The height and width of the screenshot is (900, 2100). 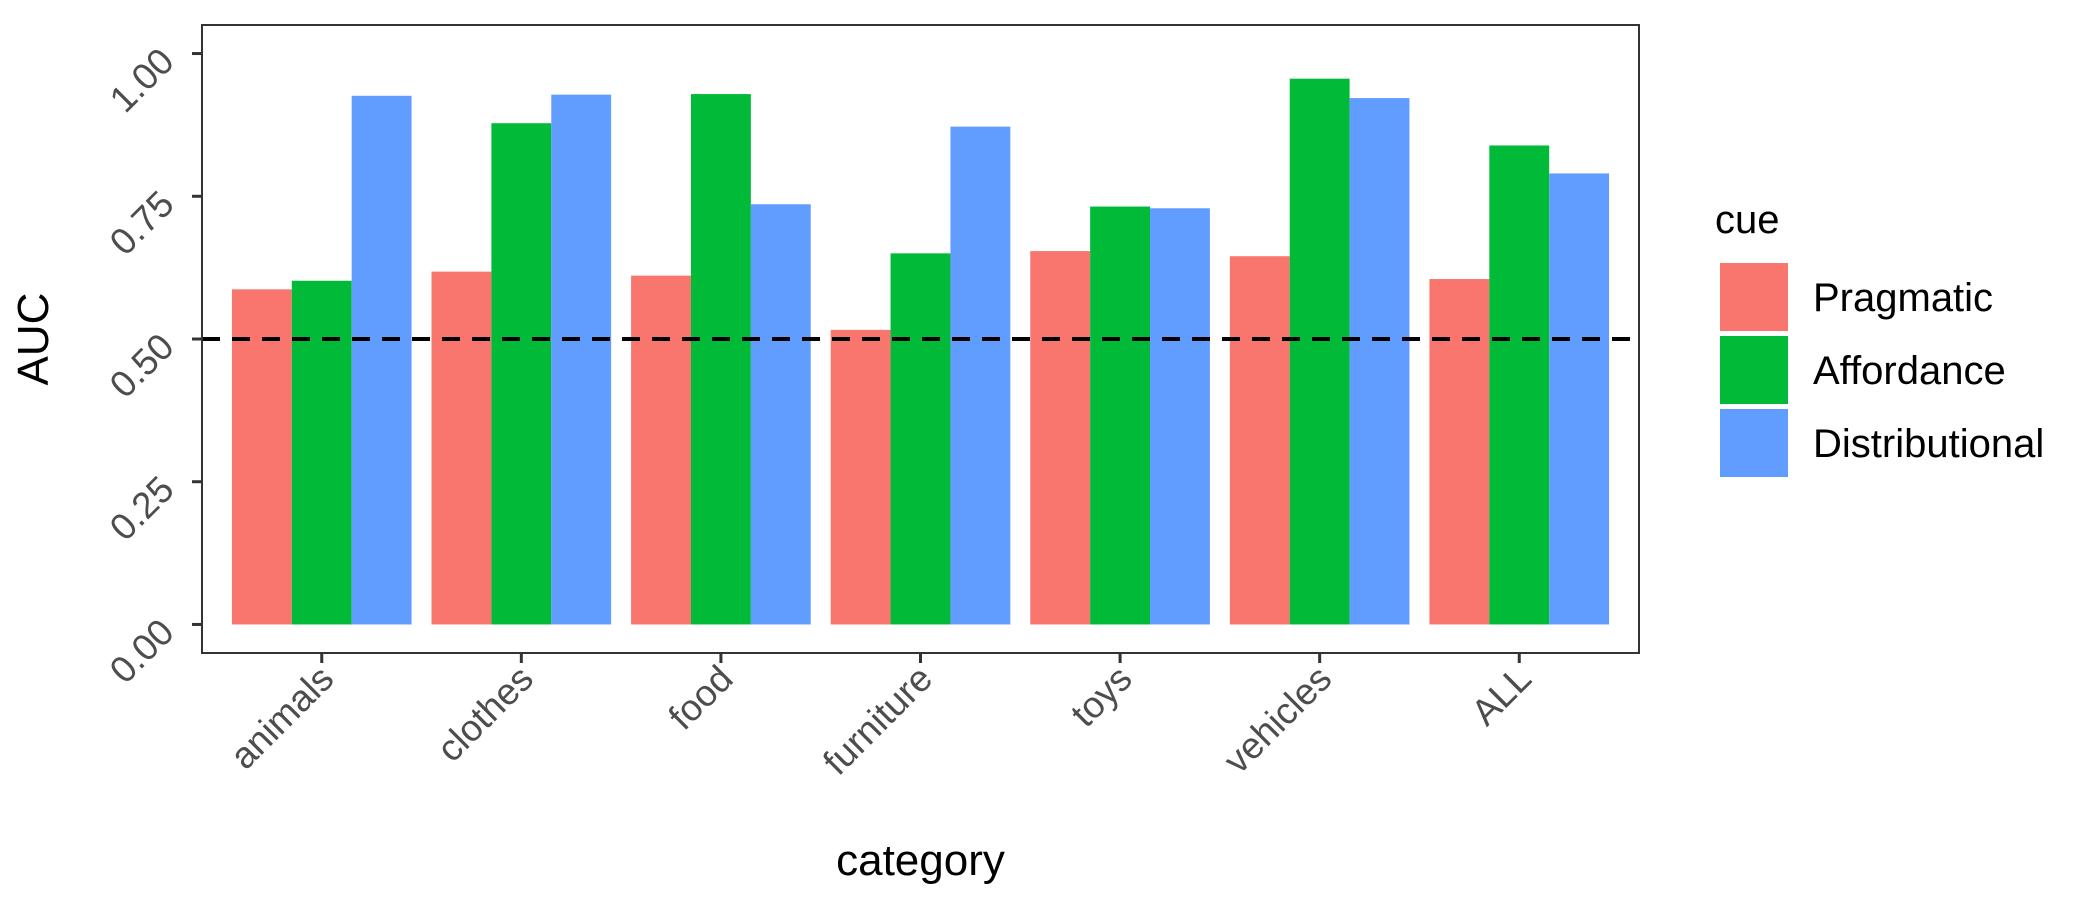 I want to click on bar-toys-affordance, so click(x=1120, y=415).